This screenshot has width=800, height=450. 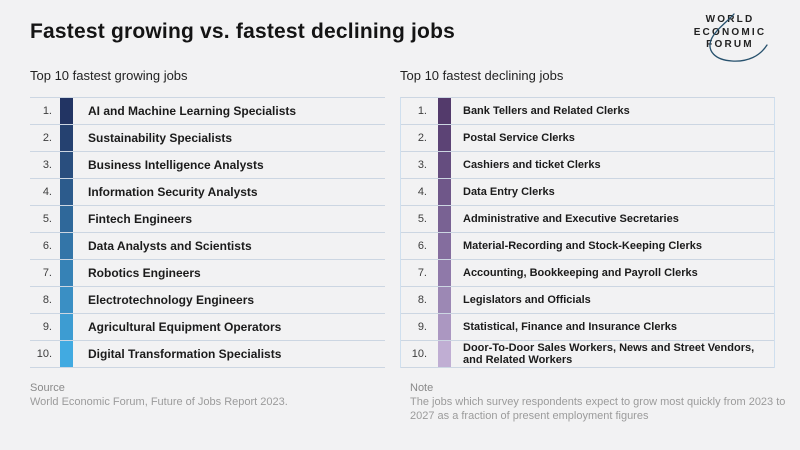 What do you see at coordinates (109, 75) in the screenshot?
I see `growing-table-heading: Top 10 fastest growing jobs` at bounding box center [109, 75].